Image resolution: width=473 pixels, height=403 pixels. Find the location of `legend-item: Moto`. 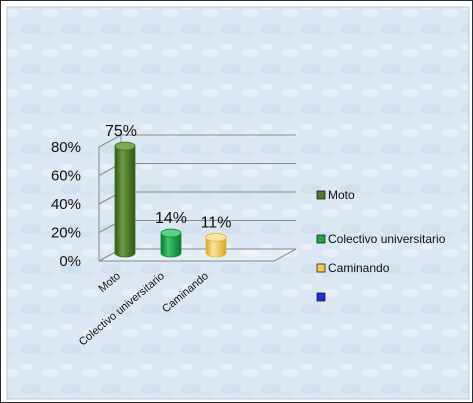

legend-item: Moto is located at coordinates (335, 195).